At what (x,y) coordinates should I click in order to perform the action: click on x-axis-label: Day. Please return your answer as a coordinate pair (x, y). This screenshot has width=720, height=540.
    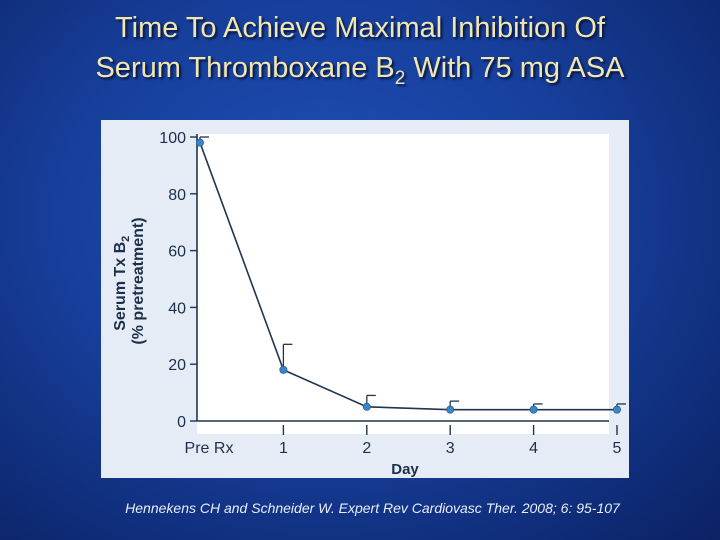
    Looking at the image, I should click on (405, 469).